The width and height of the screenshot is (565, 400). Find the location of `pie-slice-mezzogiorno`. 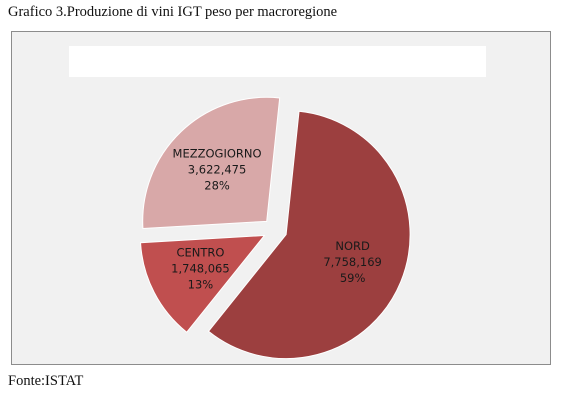

pie-slice-mezzogiorno is located at coordinates (211, 163).